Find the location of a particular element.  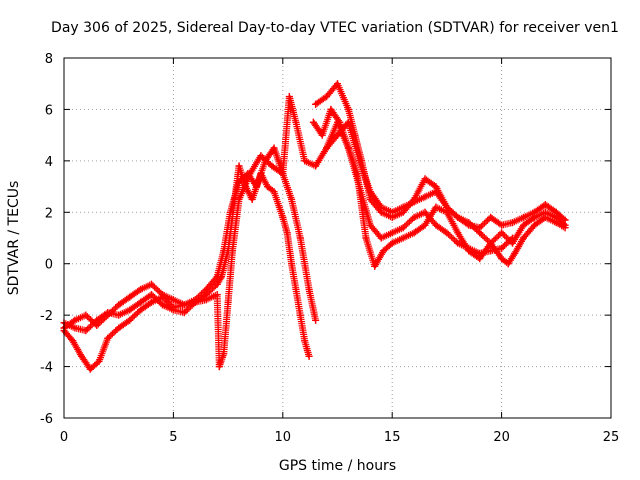

y-tick-label: -4 is located at coordinates (46, 368).